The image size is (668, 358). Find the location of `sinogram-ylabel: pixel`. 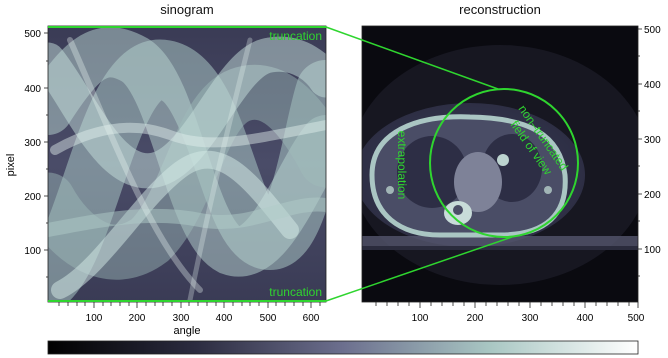

sinogram-ylabel: pixel is located at coordinates (11, 165).